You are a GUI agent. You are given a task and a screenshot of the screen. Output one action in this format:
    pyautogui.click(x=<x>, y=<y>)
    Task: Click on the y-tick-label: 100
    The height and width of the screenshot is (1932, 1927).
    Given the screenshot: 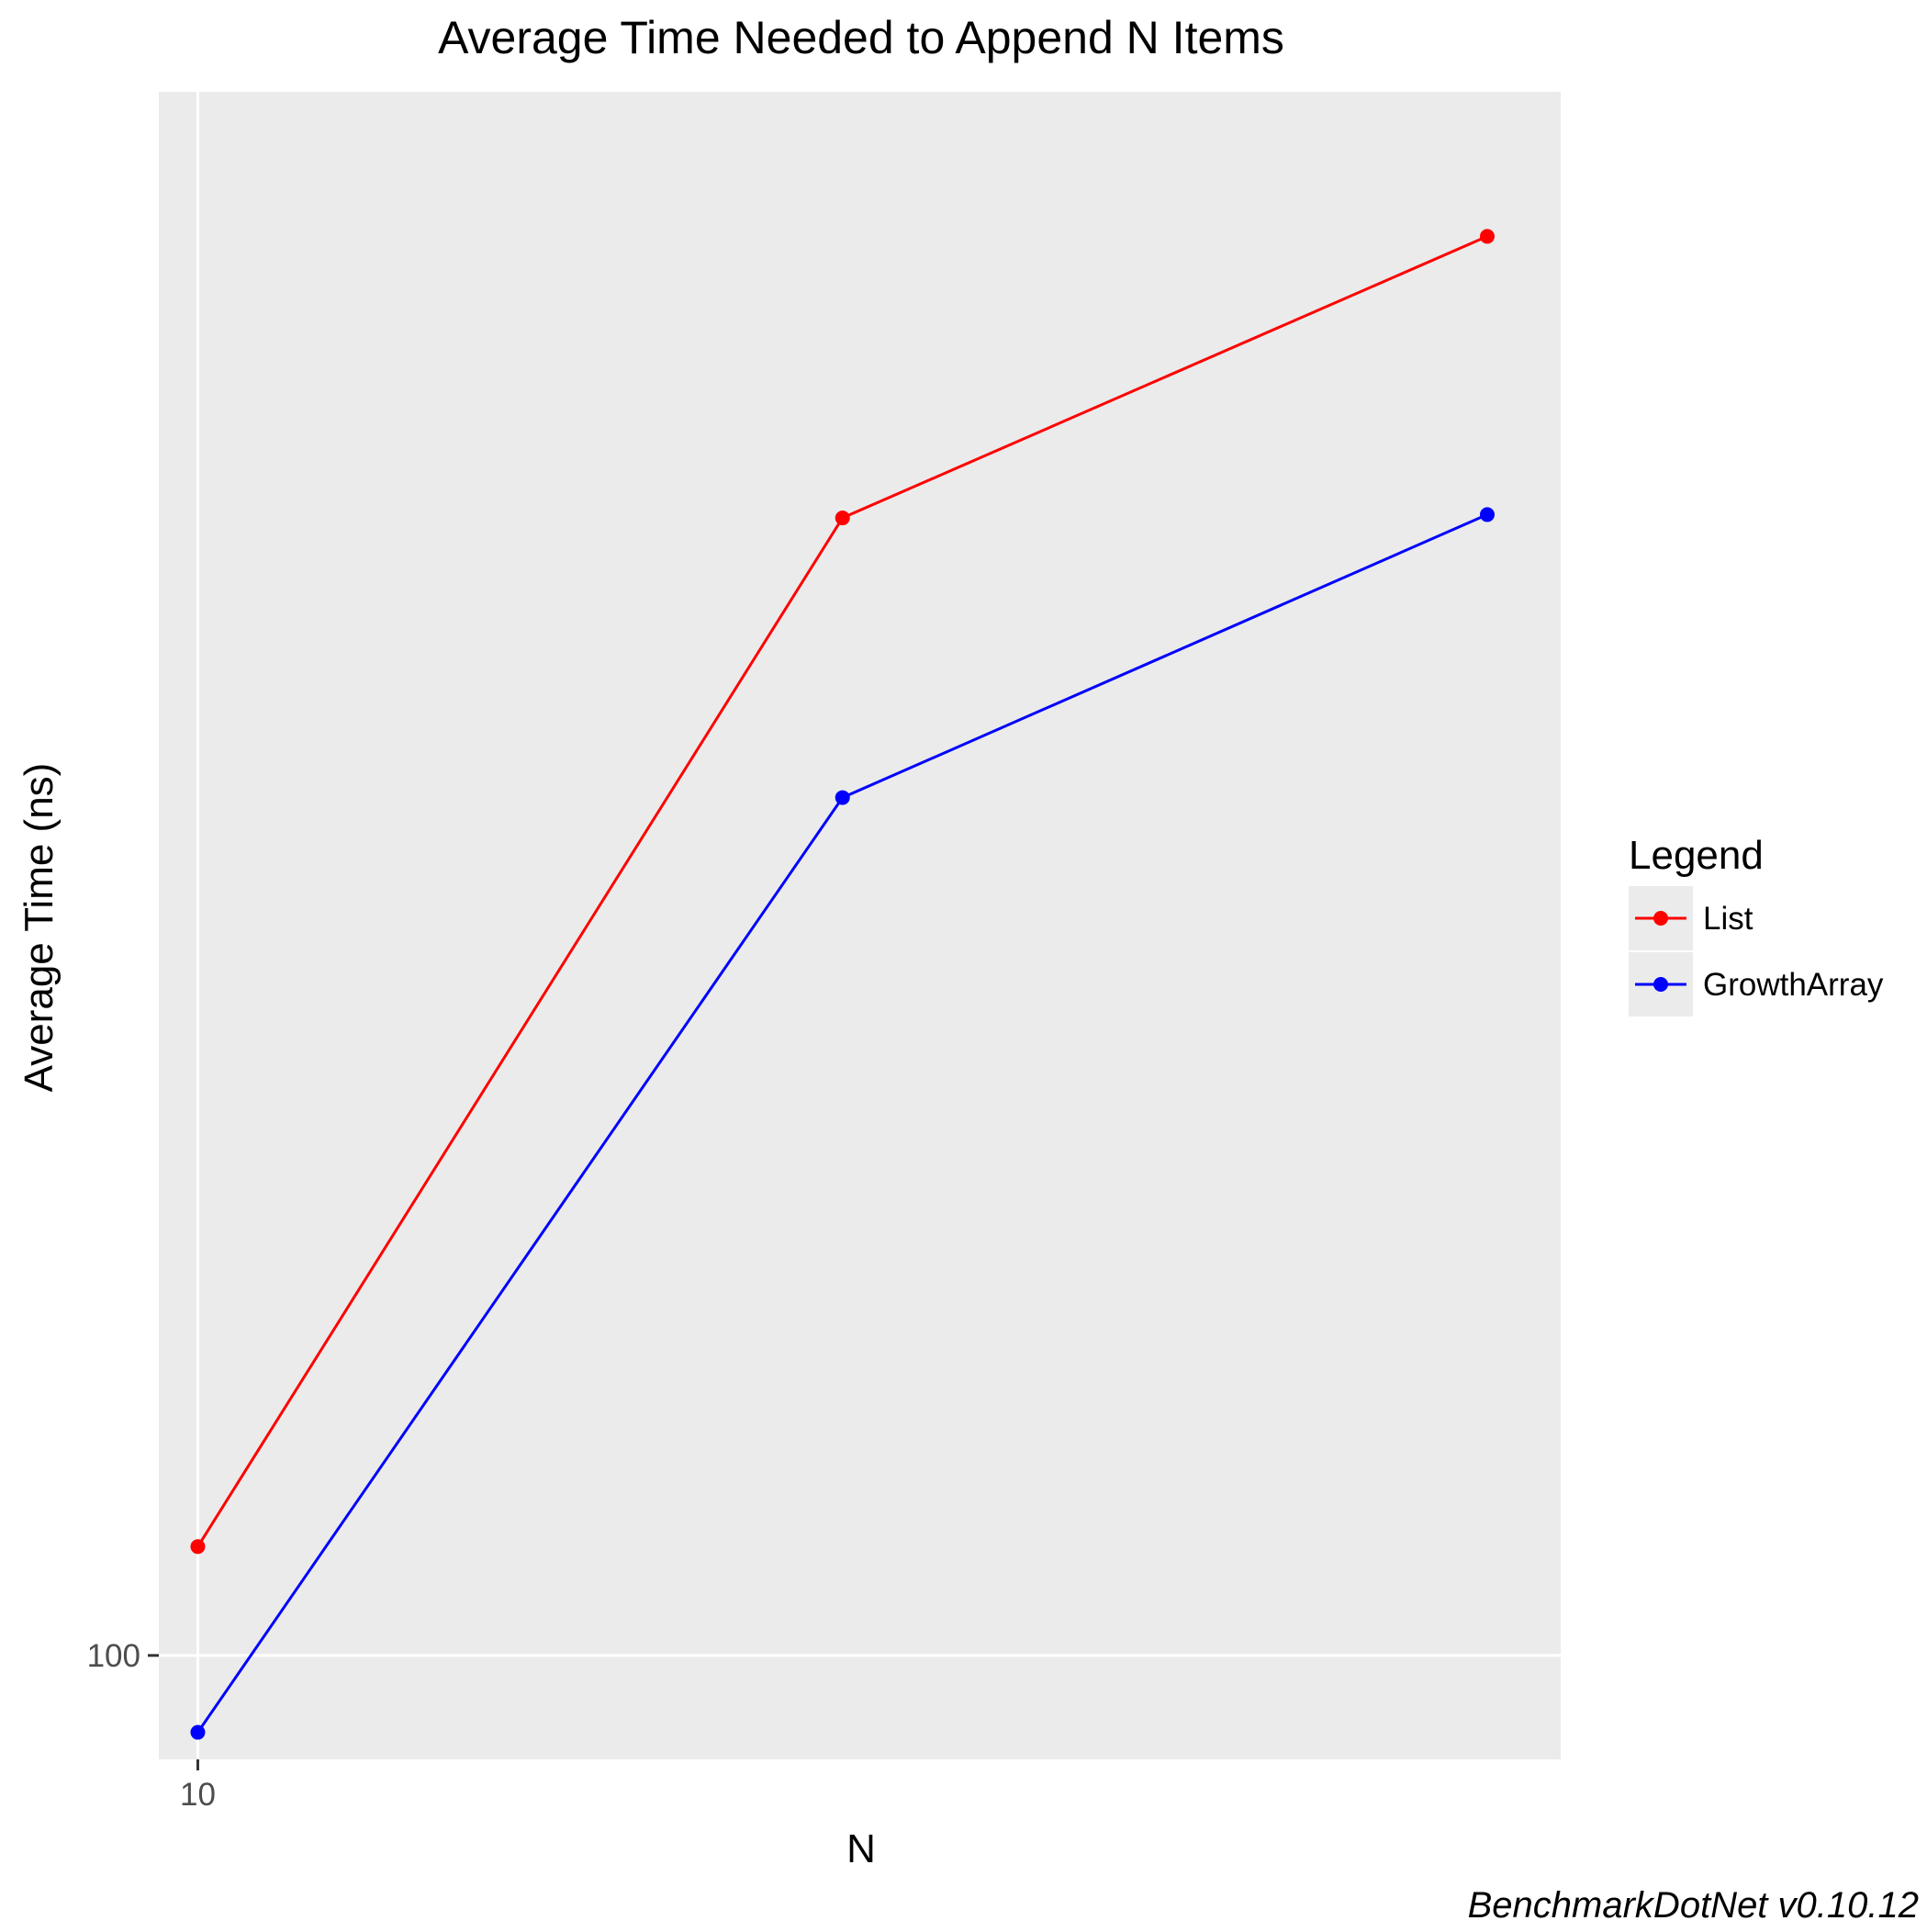 What is the action you would take?
    pyautogui.click(x=114, y=1656)
    